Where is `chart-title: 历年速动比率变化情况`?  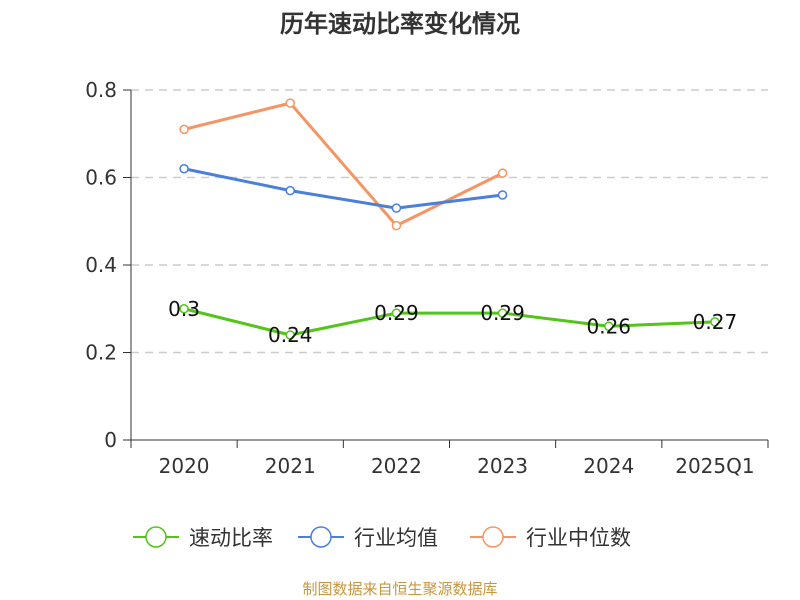 chart-title: 历年速动比率变化情况 is located at coordinates (400, 24).